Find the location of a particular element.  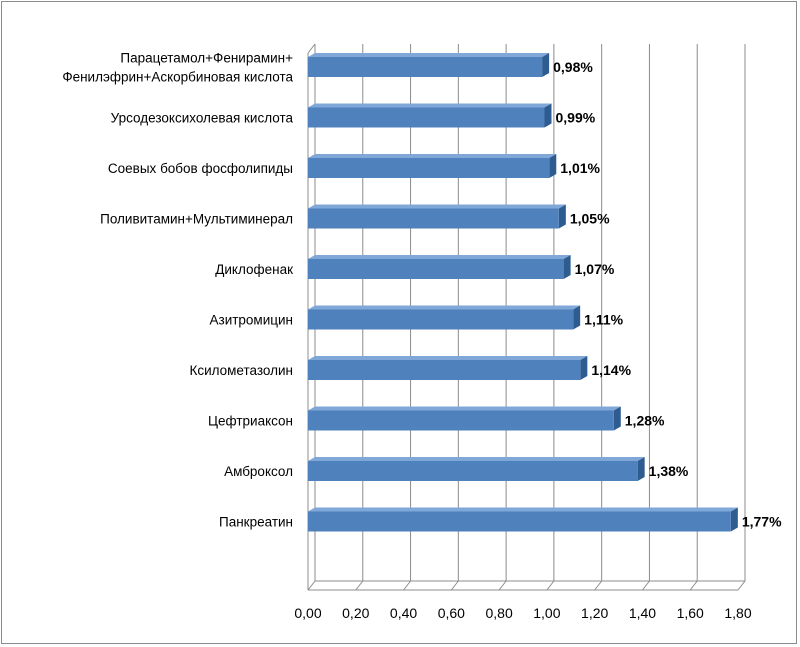

data-label: 1,28% is located at coordinates (645, 421).